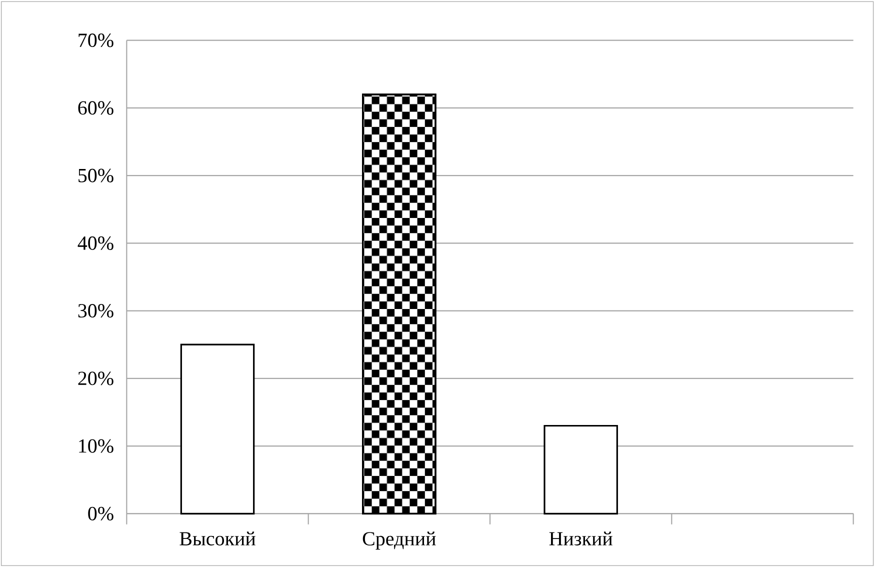 This screenshot has width=875, height=567. What do you see at coordinates (218, 539) in the screenshot?
I see `x-tick-label: Высокий` at bounding box center [218, 539].